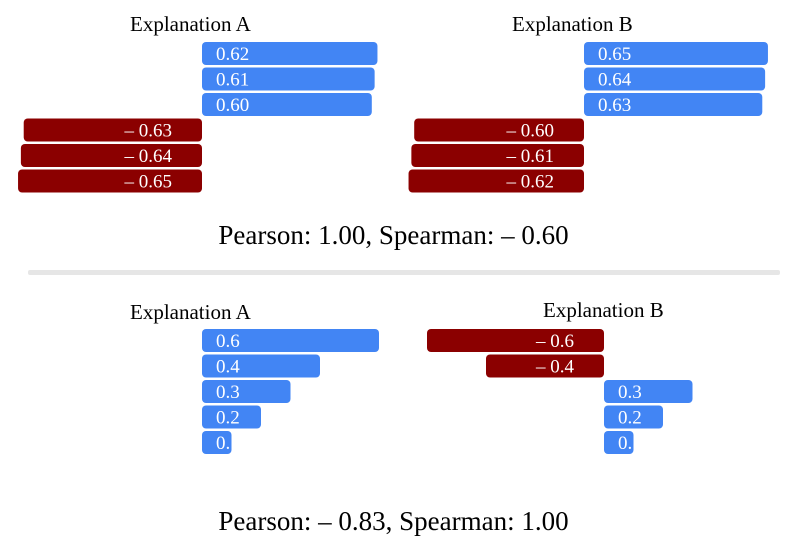 The height and width of the screenshot is (560, 787). I want to click on bar-value-label: – 0.61, so click(530, 156).